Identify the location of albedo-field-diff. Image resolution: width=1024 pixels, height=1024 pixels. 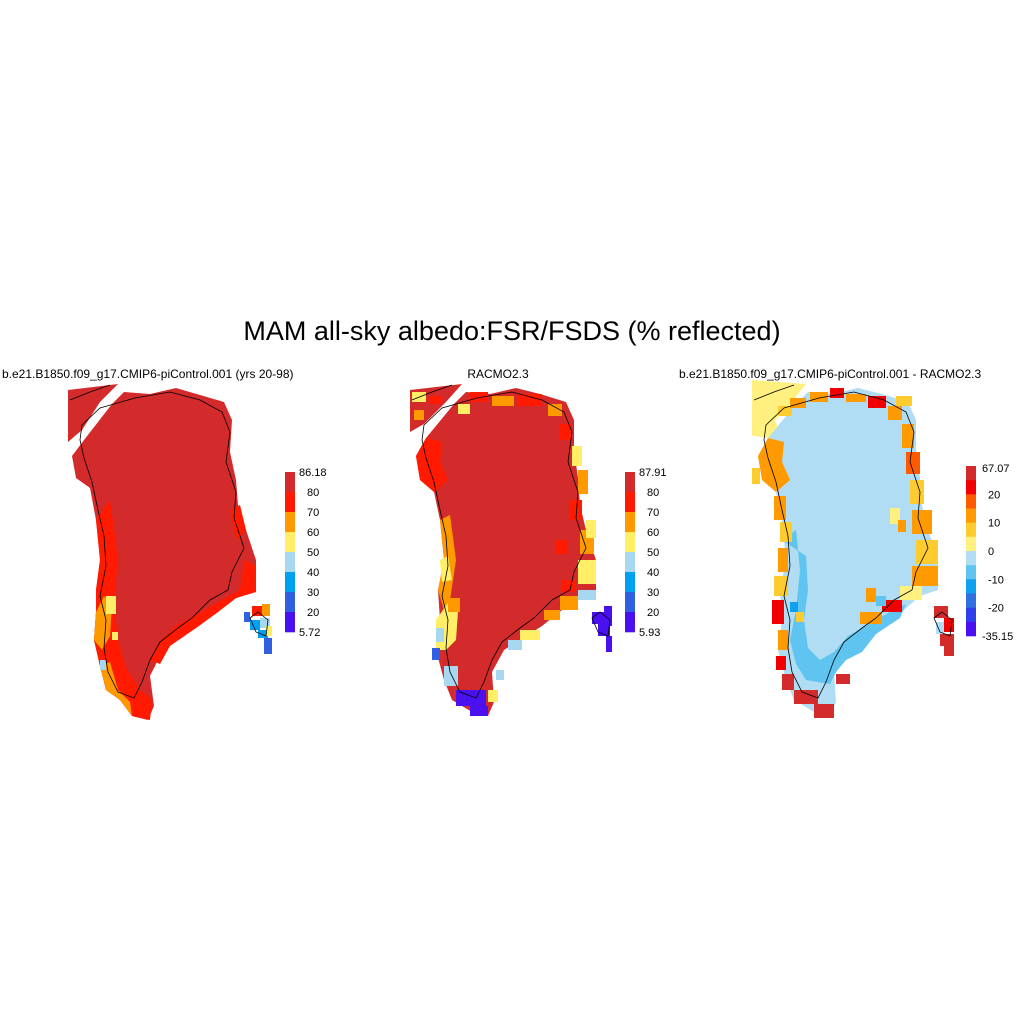
(853, 549).